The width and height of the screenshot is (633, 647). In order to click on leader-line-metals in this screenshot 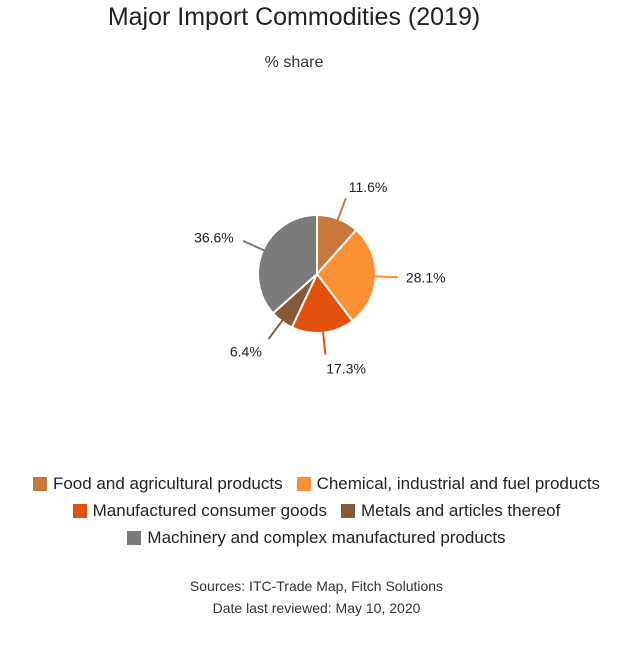, I will do `click(275, 329)`.